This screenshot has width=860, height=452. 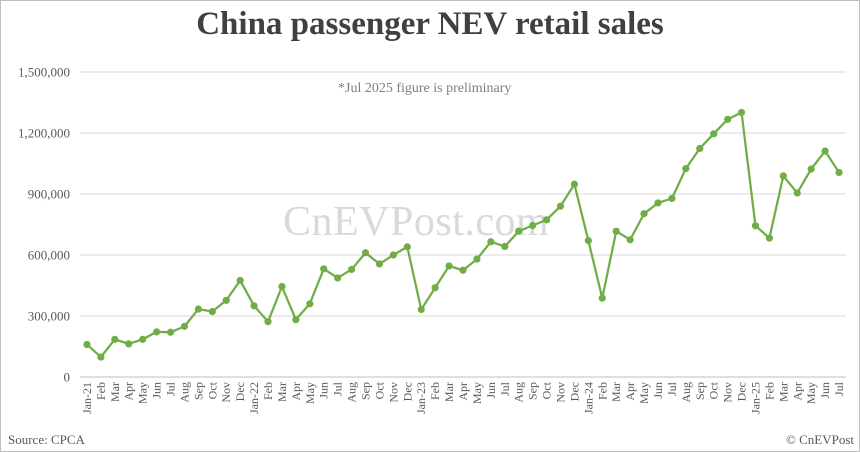 What do you see at coordinates (44, 225) in the screenshot?
I see `y-axis-ticks: 0 300,000 600,000 900,000 1,200,000 1,500,000` at bounding box center [44, 225].